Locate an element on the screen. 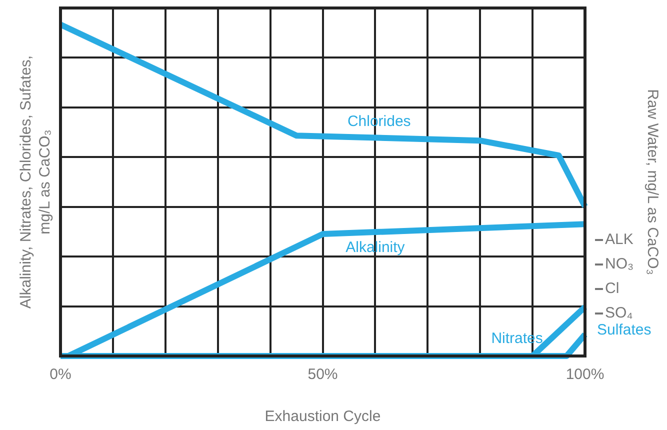  text: NO₃ is located at coordinates (619, 264).